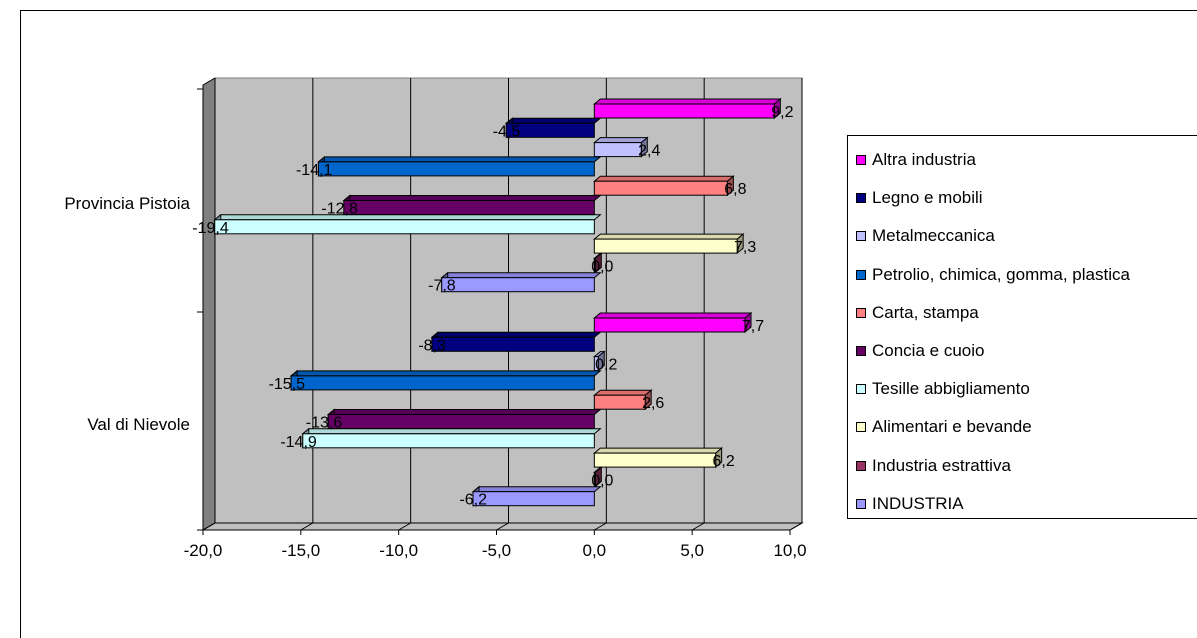 Image resolution: width=1197 pixels, height=638 pixels. I want to click on data-label: 6,2, so click(724, 461).